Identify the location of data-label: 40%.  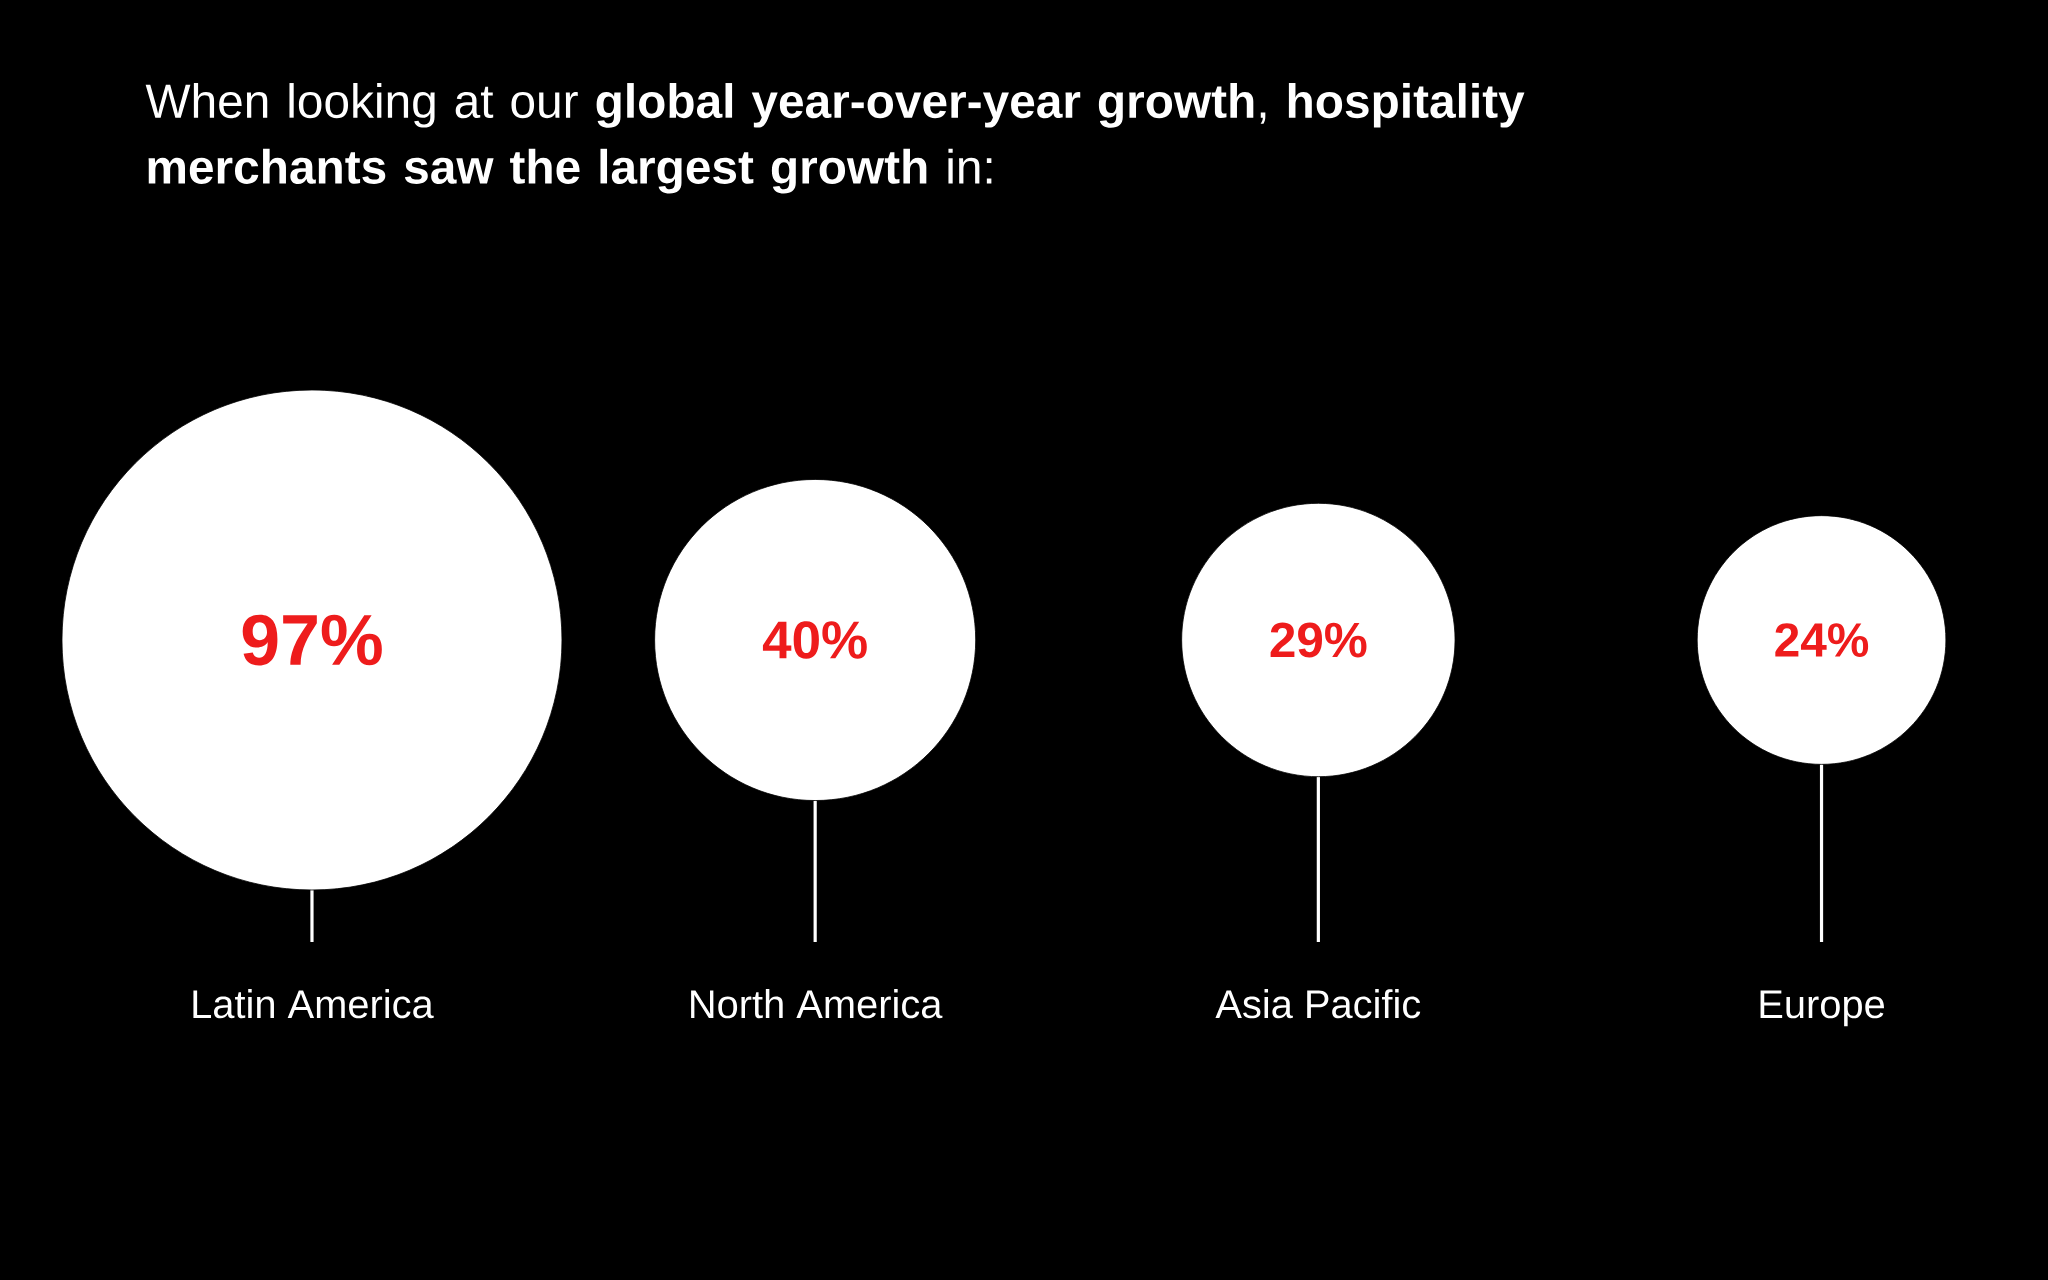
(814, 640).